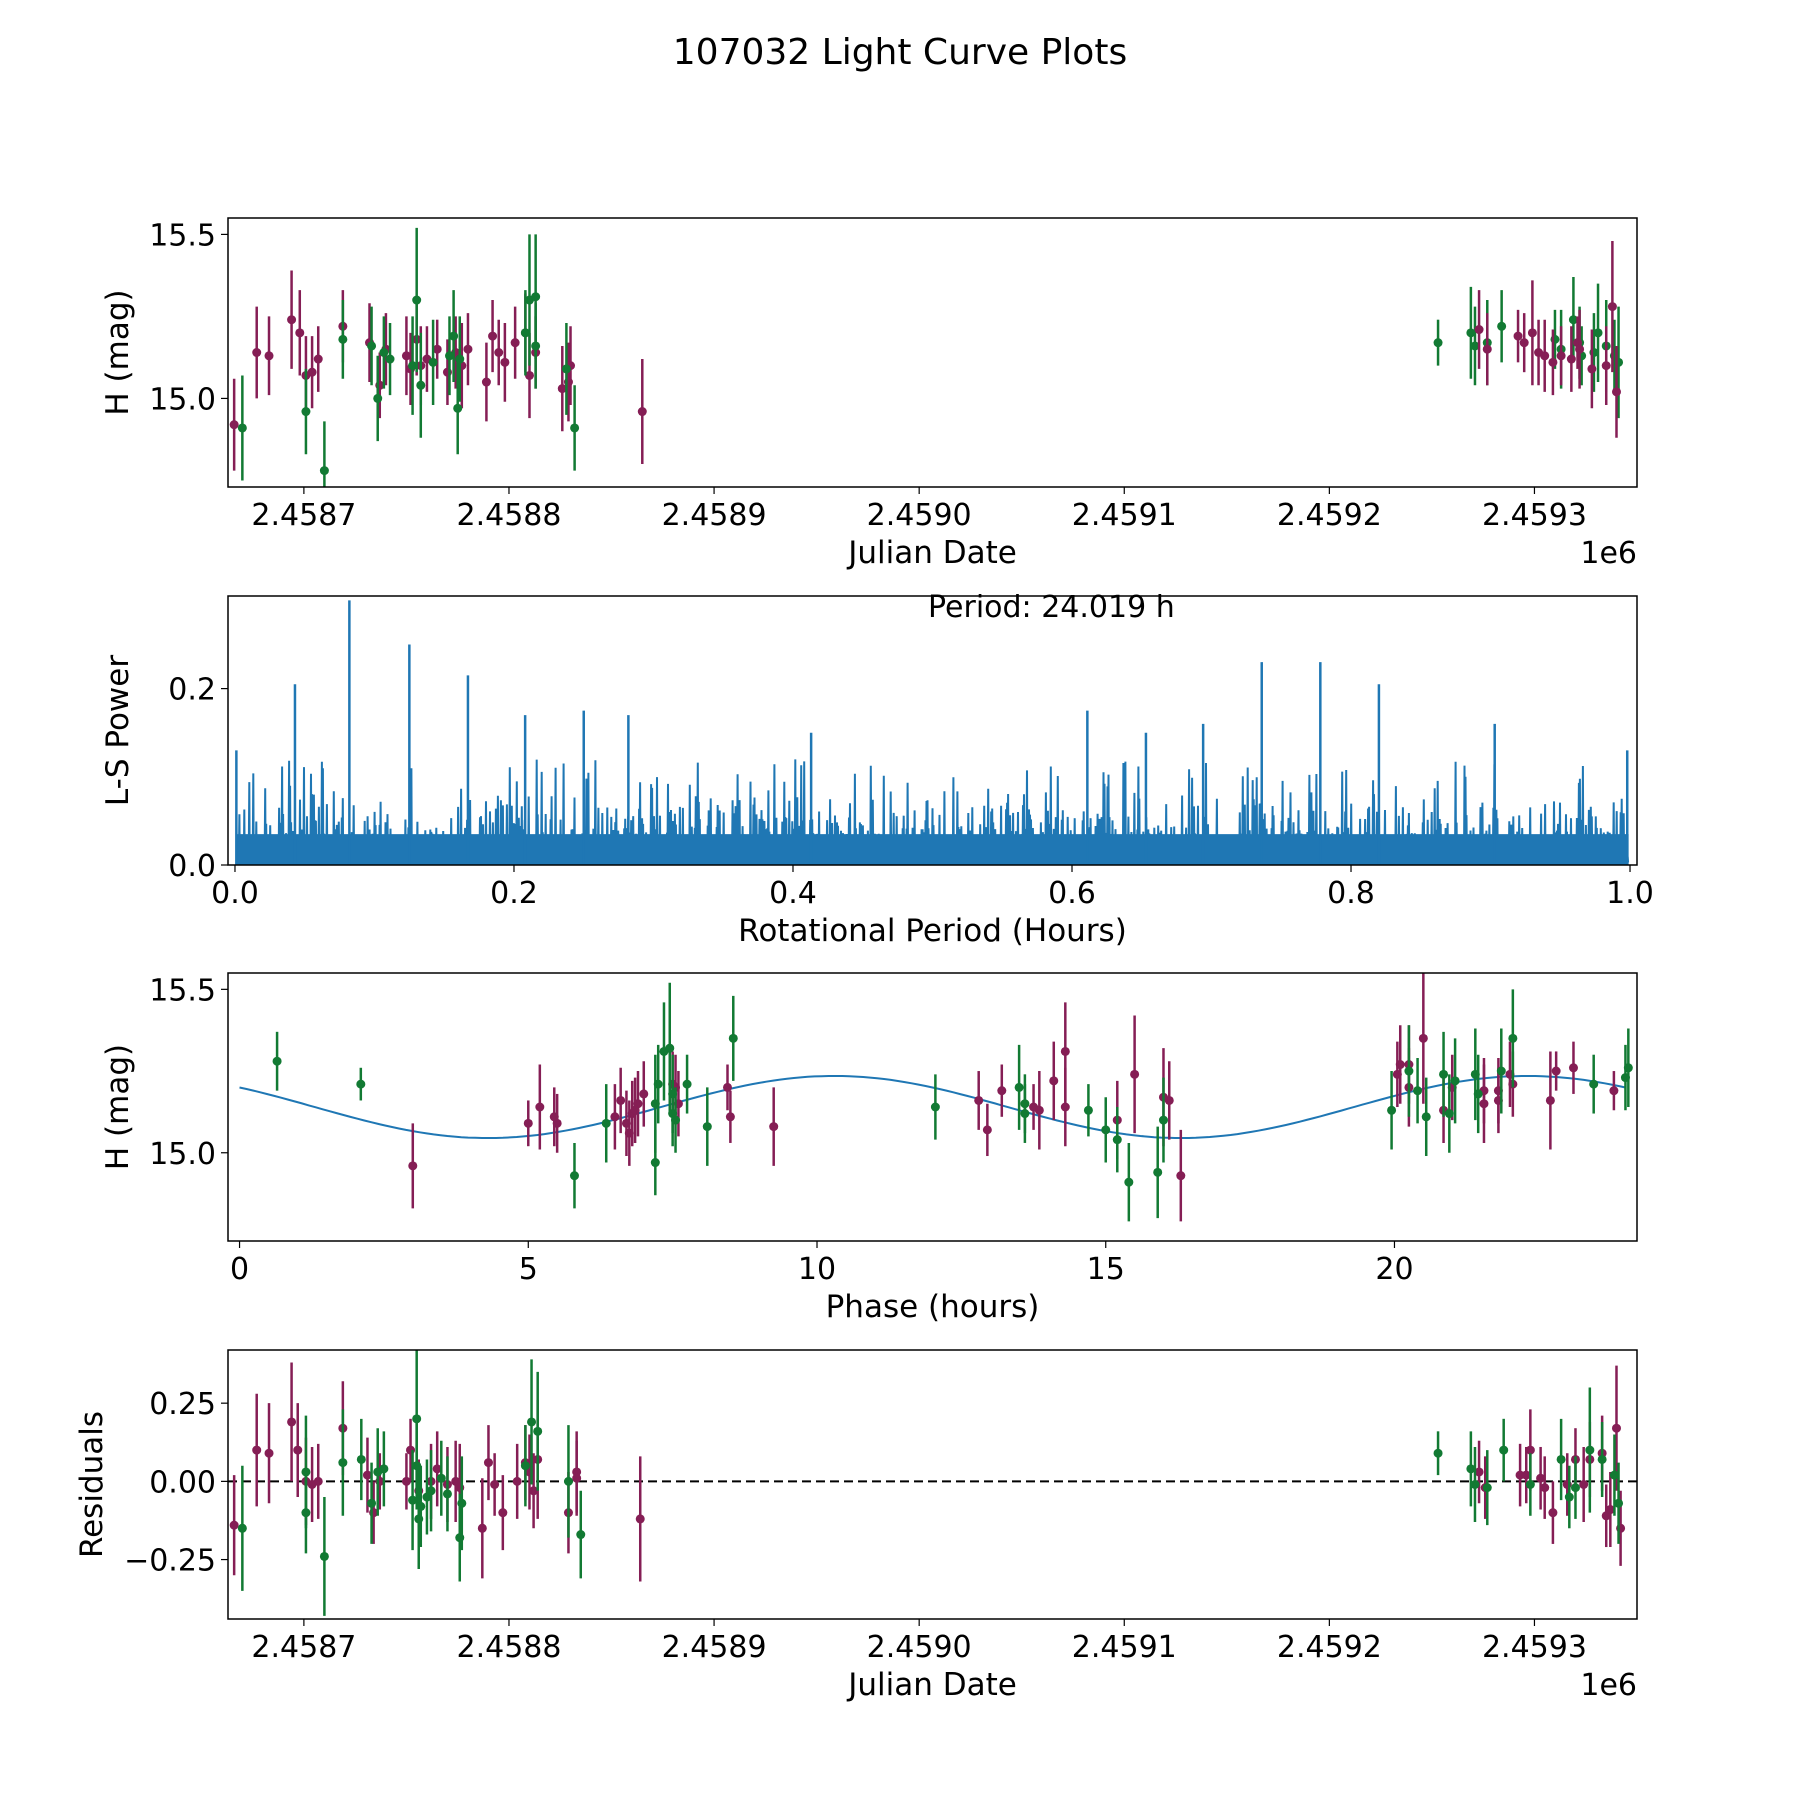 This screenshot has height=1800, width=1800. Describe the element at coordinates (192, 866) in the screenshot. I see `y-tick-label: 0.0` at that location.